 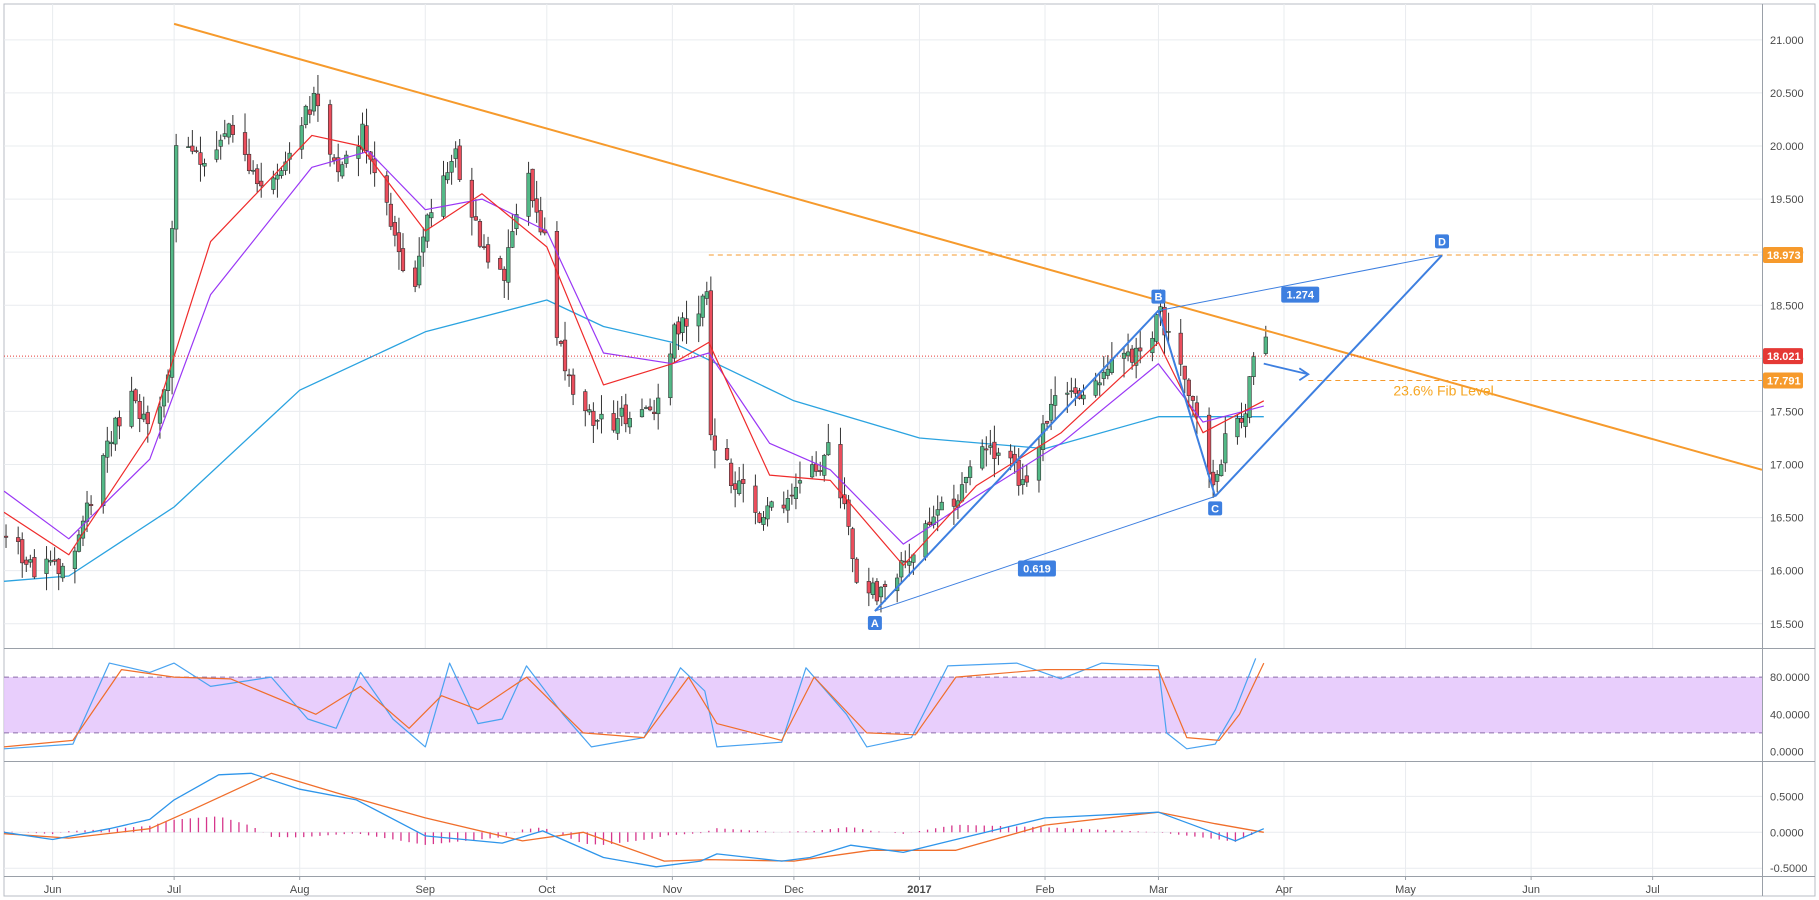 What do you see at coordinates (546, 890) in the screenshot?
I see `time-tick-label: Oct` at bounding box center [546, 890].